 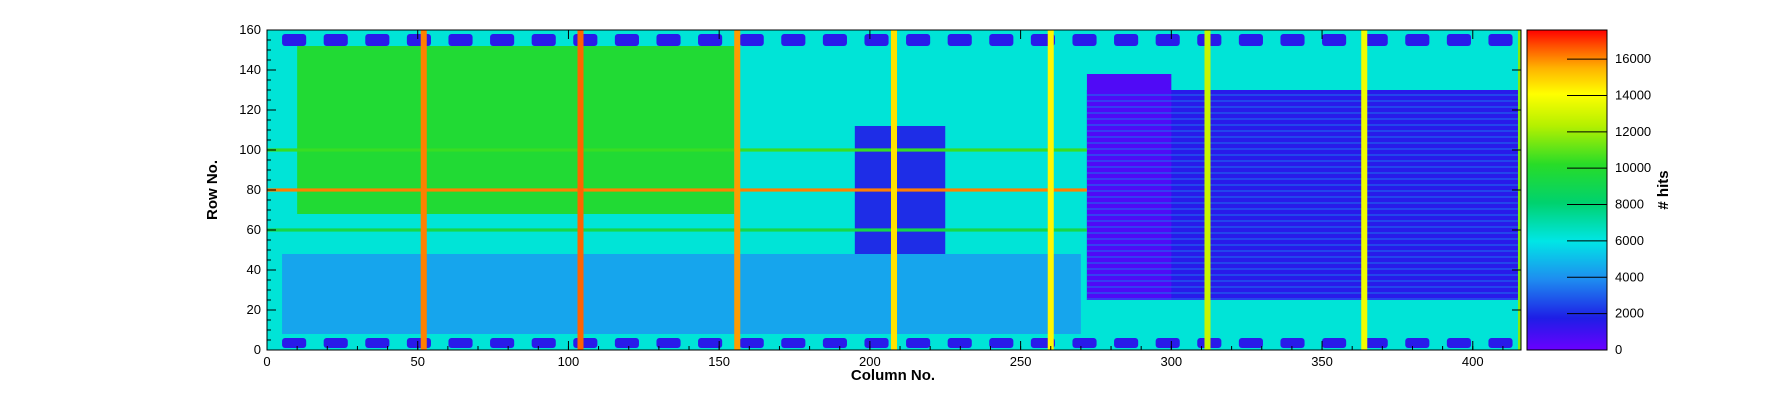 What do you see at coordinates (1021, 361) in the screenshot?
I see `x-tick-label: 250` at bounding box center [1021, 361].